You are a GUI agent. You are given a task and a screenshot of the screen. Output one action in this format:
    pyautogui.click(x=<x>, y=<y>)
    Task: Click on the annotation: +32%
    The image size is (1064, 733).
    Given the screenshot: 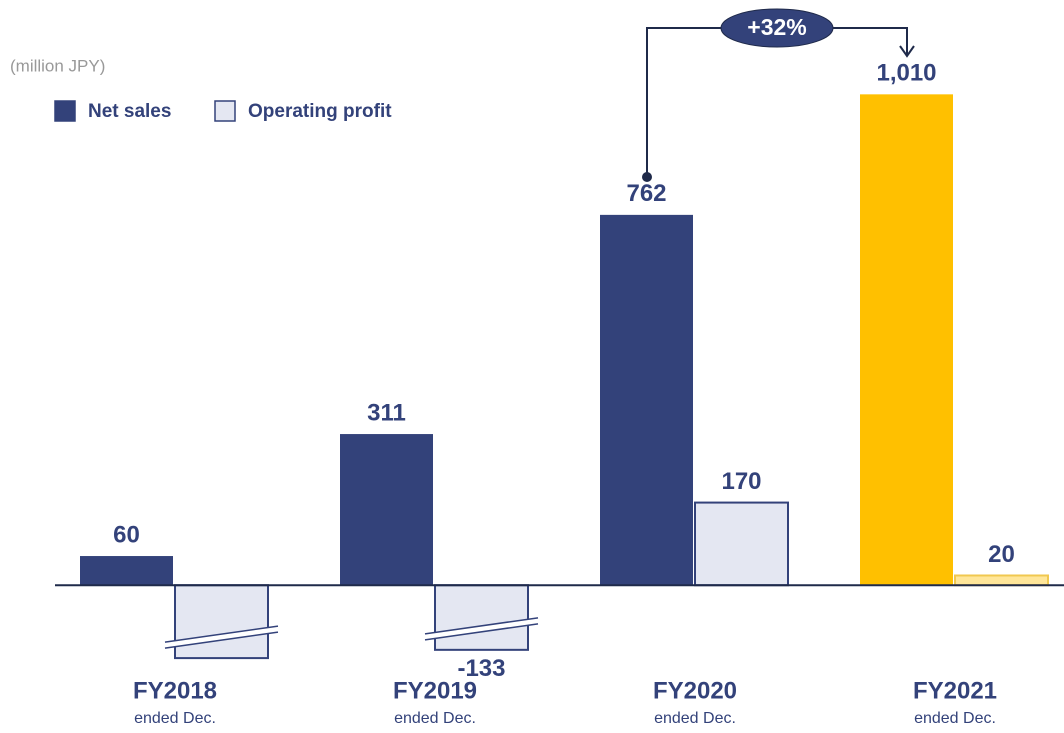 What is the action you would take?
    pyautogui.click(x=778, y=95)
    